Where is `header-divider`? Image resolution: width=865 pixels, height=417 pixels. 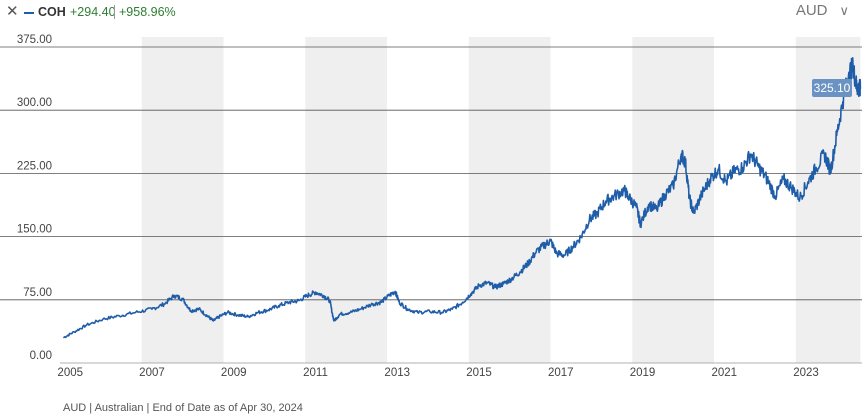 header-divider is located at coordinates (114, 12).